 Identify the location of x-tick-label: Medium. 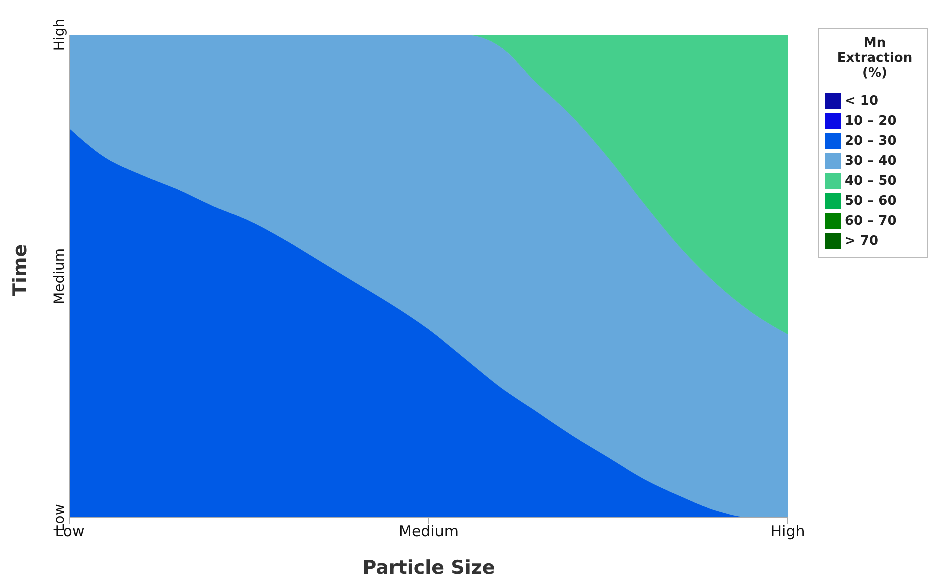
(429, 531).